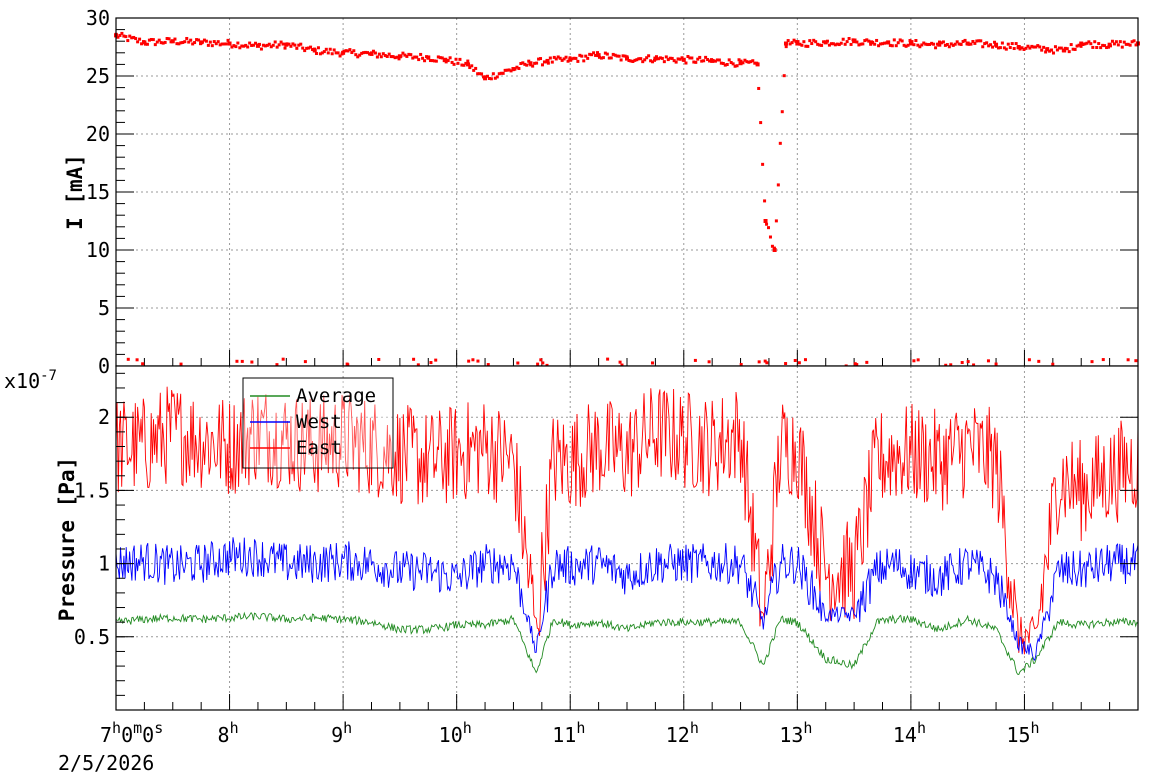 This screenshot has width=1158, height=782. What do you see at coordinates (92, 637) in the screenshot?
I see `pressure-y-tick-label: 0.5` at bounding box center [92, 637].